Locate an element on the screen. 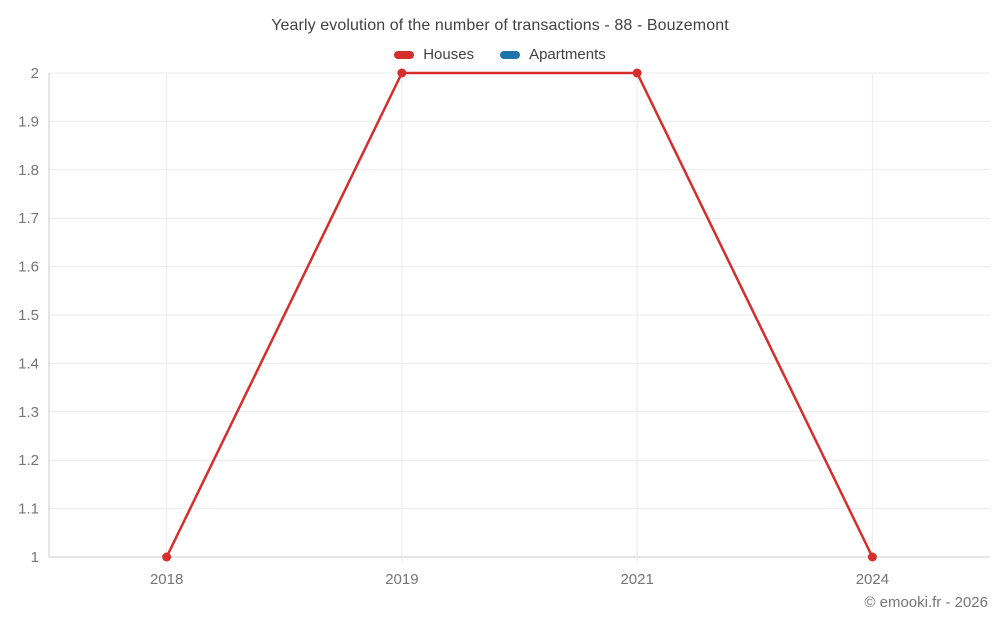 This screenshot has height=625, width=1000. legend: Houses Apartments is located at coordinates (500, 54).